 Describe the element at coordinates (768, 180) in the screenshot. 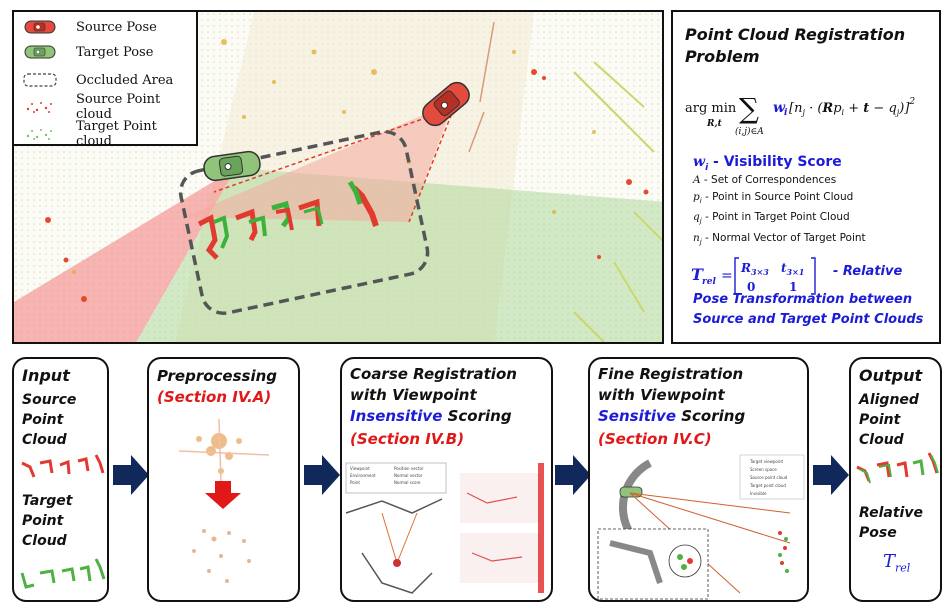

I see `def-text: - Set of Correspondences` at that location.